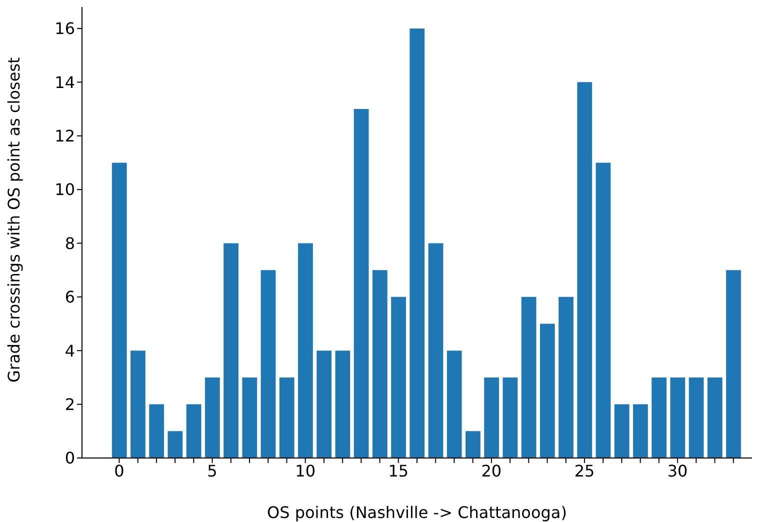 The width and height of the screenshot is (758, 522). I want to click on y-axis-title: Grade crossings with OS point as closest, so click(14, 219).